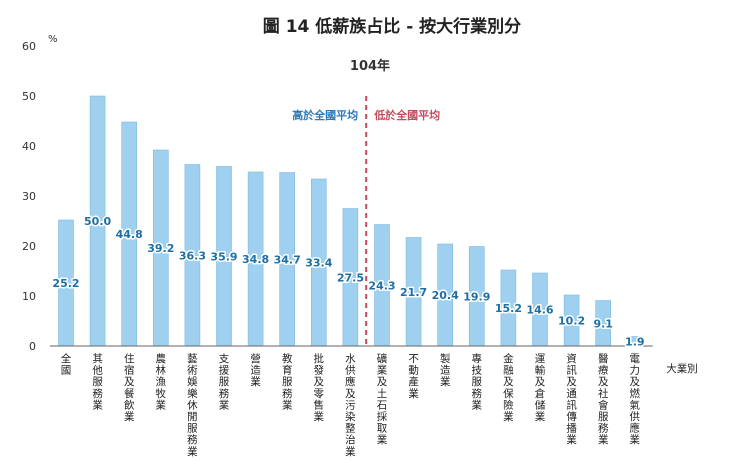  Describe the element at coordinates (97, 221) in the screenshot. I see `bar-value-label: 50.0` at that location.